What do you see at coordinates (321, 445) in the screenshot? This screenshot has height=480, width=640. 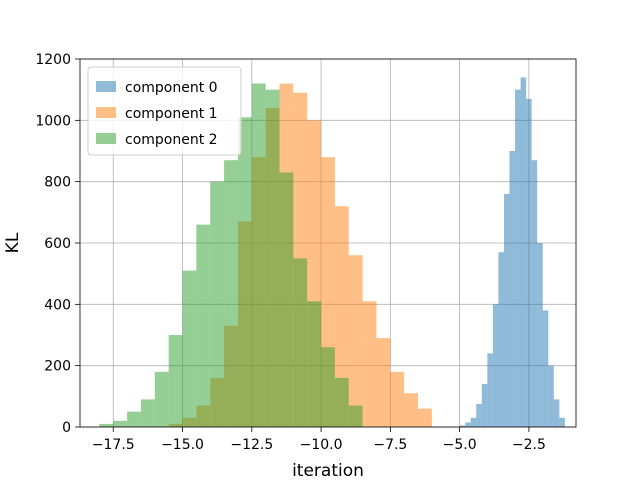 I see `x-tick-label: −10.0` at bounding box center [321, 445].